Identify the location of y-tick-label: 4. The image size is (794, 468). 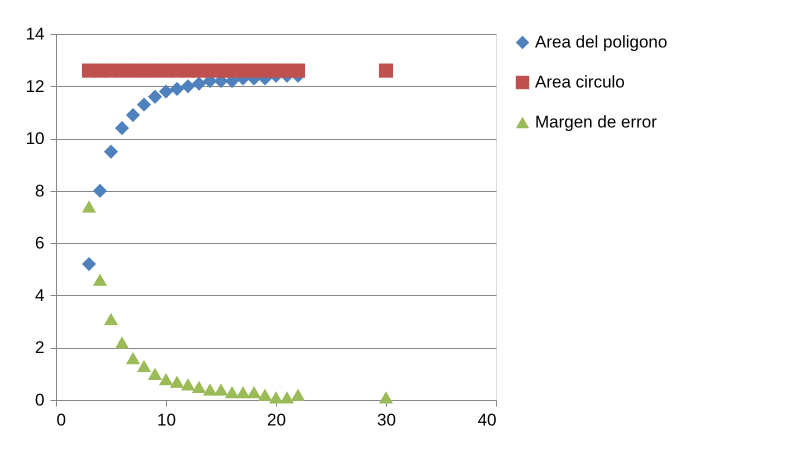
(39, 295).